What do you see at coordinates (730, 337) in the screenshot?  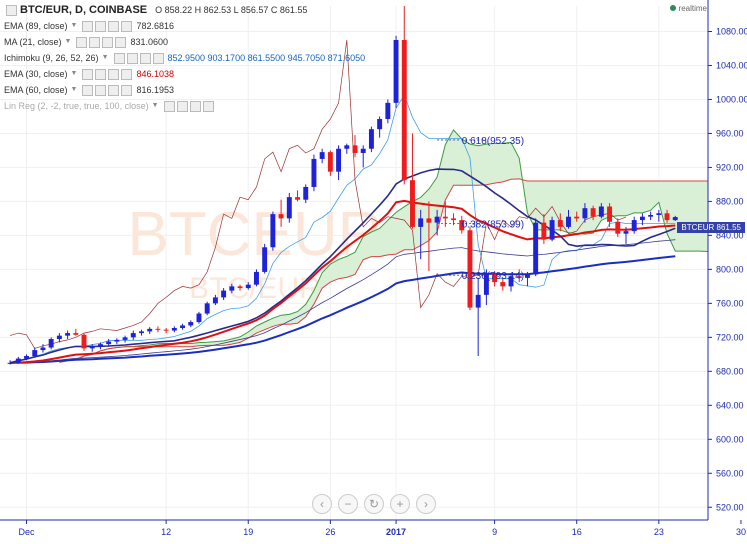 I see `price-tick-label: 720.00` at bounding box center [730, 337].